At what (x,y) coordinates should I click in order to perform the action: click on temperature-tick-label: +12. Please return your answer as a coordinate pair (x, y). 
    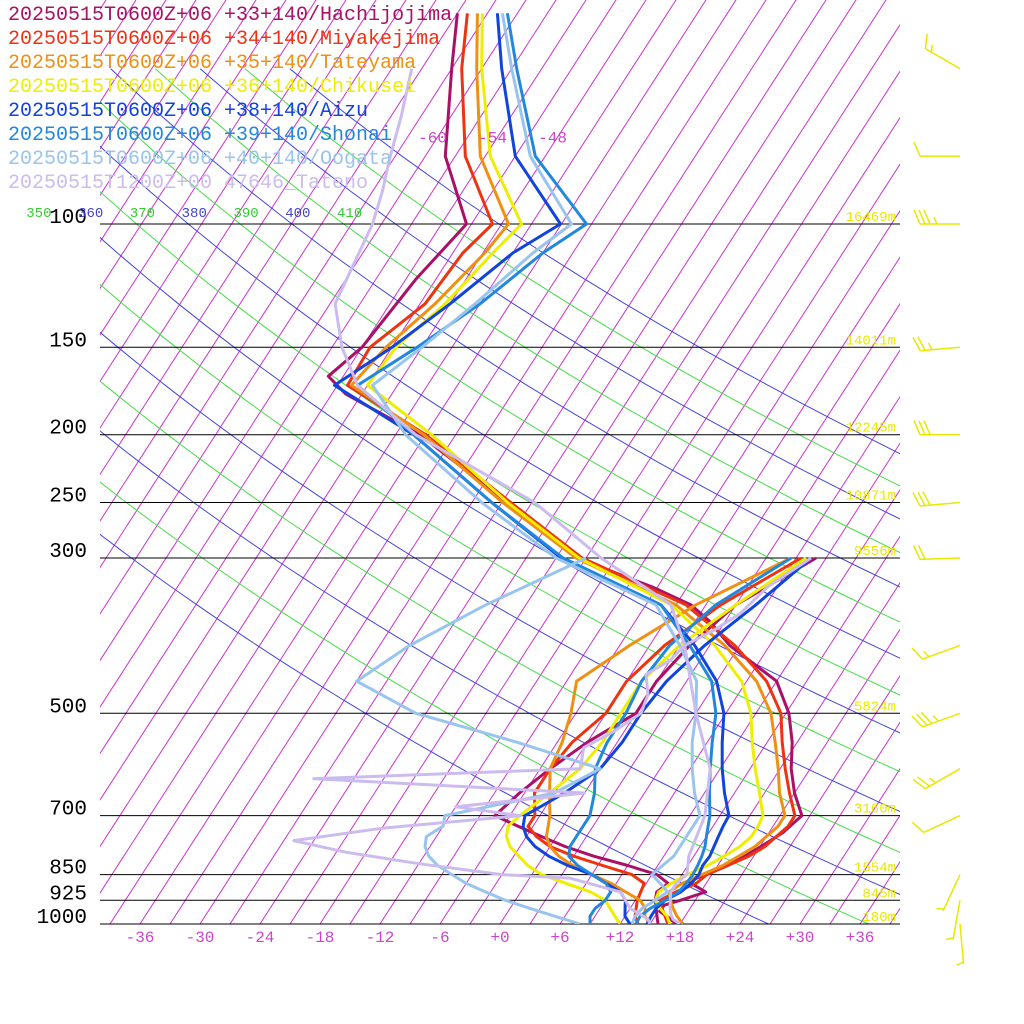
    Looking at the image, I should click on (620, 938).